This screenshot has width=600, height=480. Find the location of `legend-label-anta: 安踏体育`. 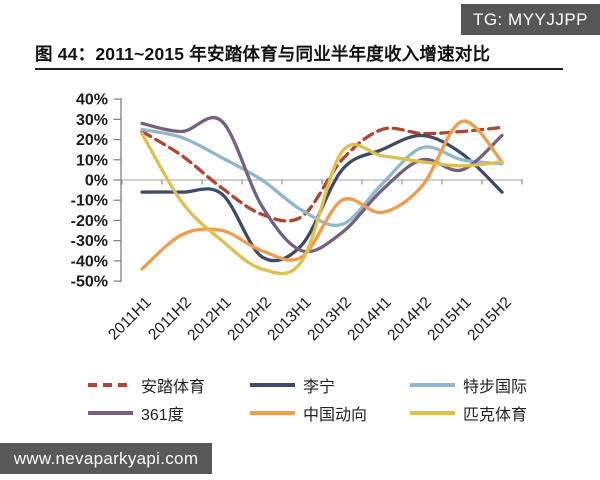

legend-label-anta: 安踏体育 is located at coordinates (173, 387).